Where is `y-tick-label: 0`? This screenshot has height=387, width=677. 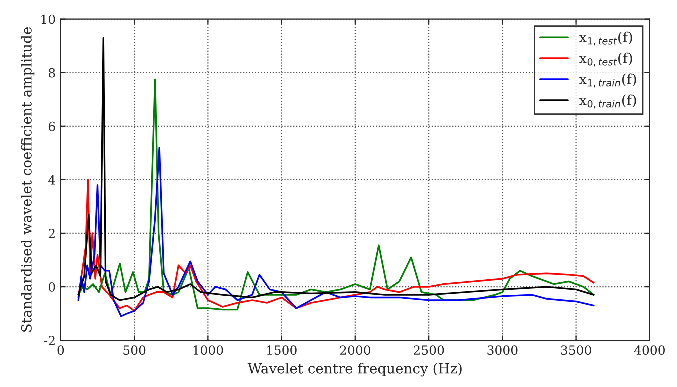 y-tick-label: 0 is located at coordinates (52, 287).